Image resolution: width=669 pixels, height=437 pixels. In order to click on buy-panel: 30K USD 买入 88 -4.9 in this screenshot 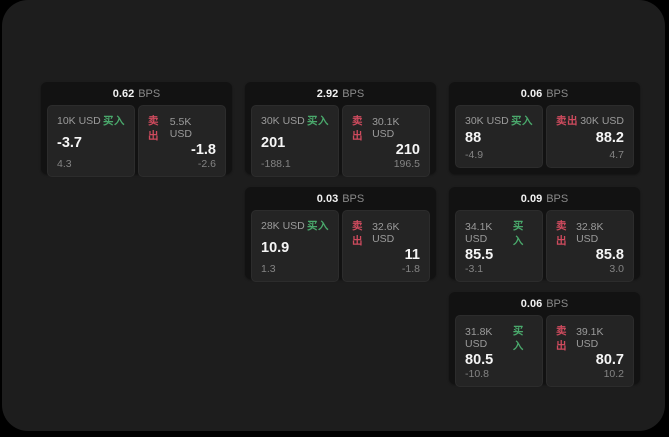, I will do `click(499, 136)`.